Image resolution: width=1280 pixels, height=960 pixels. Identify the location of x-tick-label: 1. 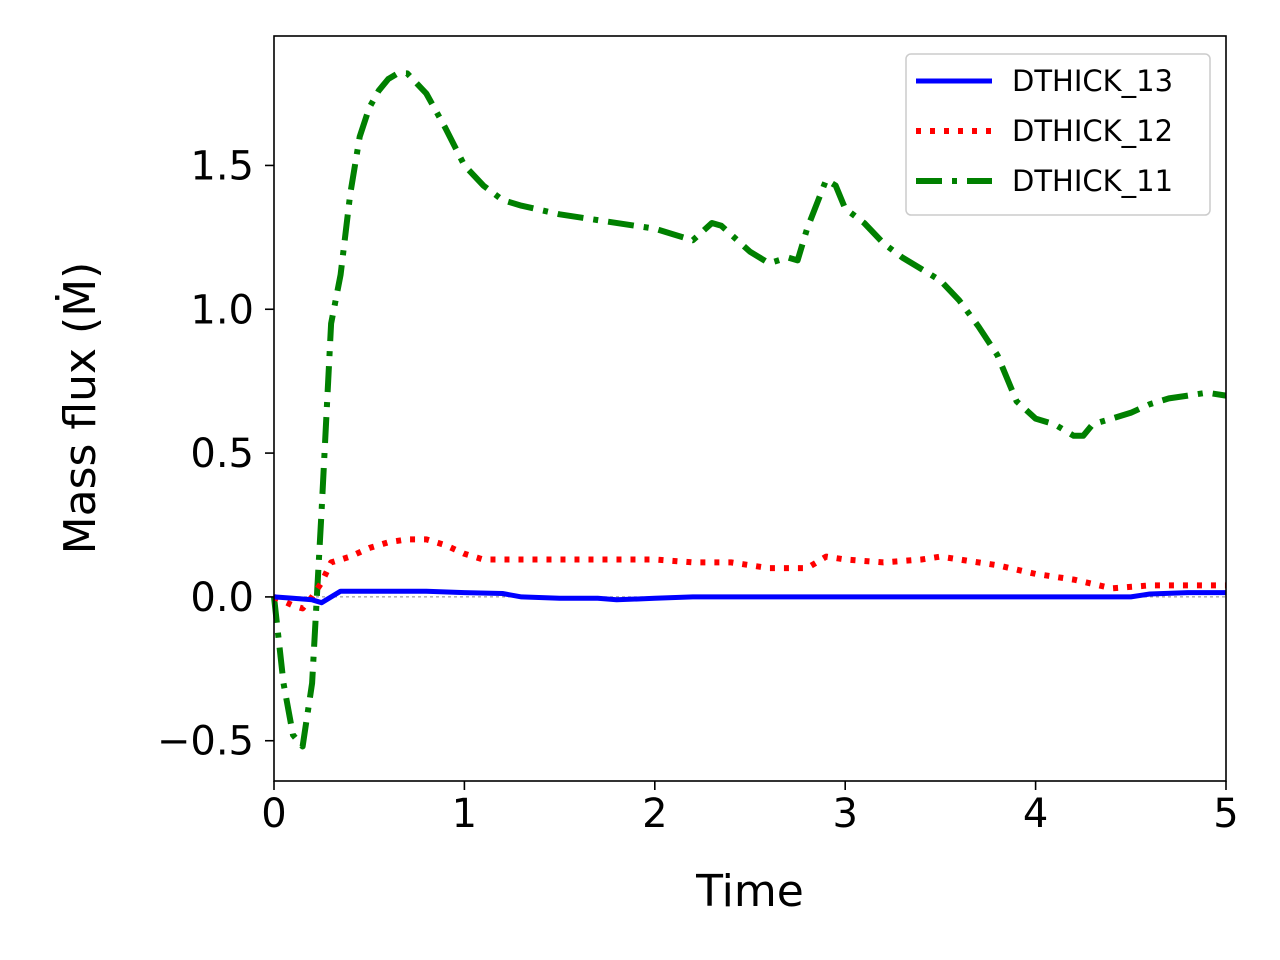
(464, 814).